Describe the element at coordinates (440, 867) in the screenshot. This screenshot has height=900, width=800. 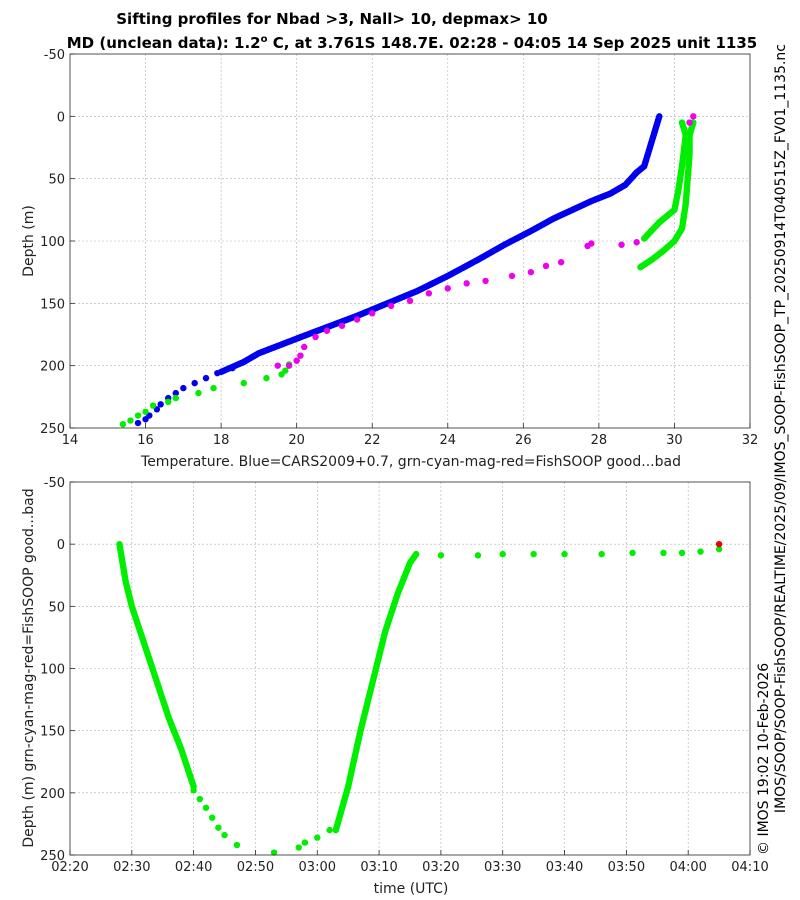
I see `time-x-tick-label: 03:20` at that location.